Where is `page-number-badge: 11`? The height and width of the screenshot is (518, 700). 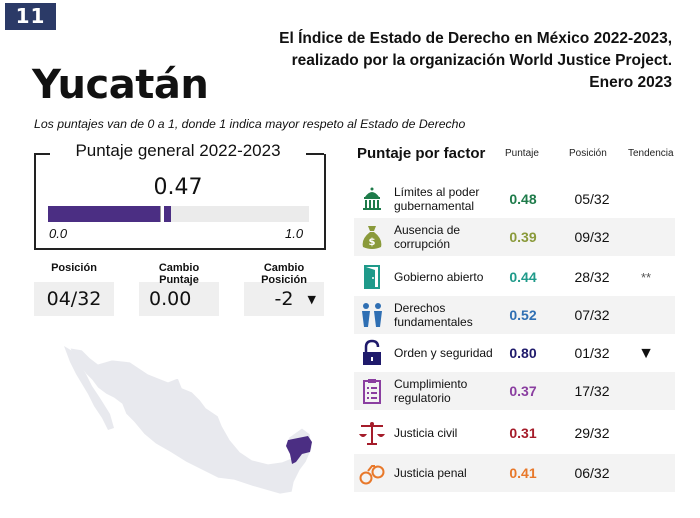
page-number-badge: 11 is located at coordinates (30, 16).